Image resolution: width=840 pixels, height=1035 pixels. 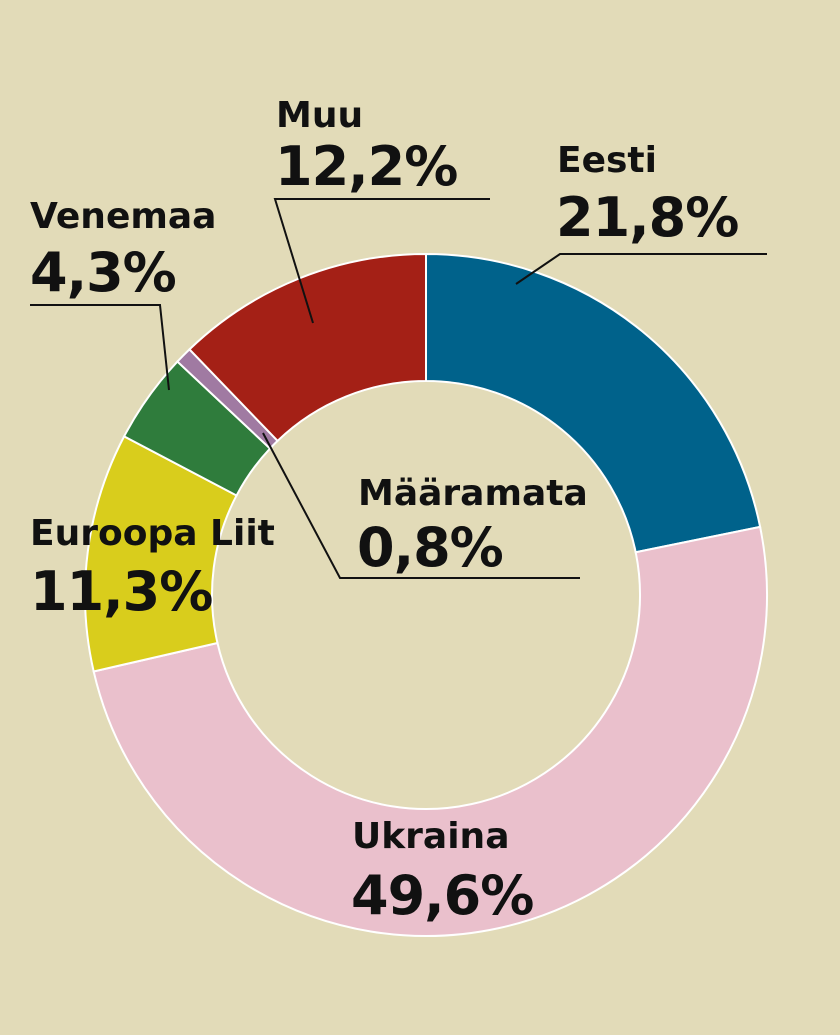 I want to click on slice-name-euroopa-liit: Euroopa Liit, so click(x=152, y=533).